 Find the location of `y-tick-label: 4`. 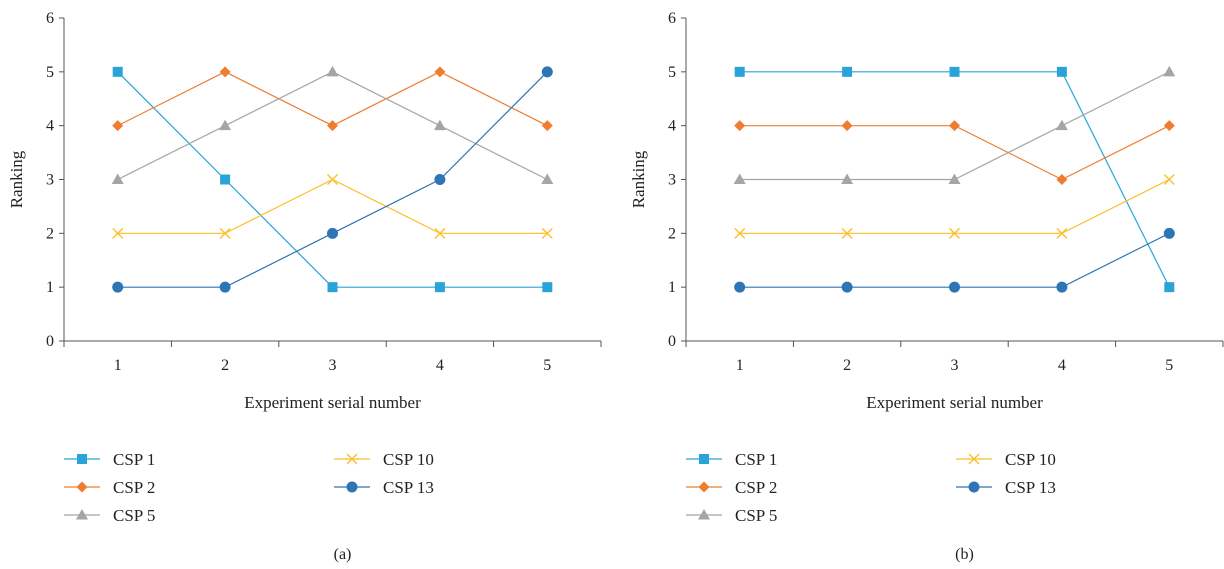

y-tick-label: 4 is located at coordinates (672, 126).